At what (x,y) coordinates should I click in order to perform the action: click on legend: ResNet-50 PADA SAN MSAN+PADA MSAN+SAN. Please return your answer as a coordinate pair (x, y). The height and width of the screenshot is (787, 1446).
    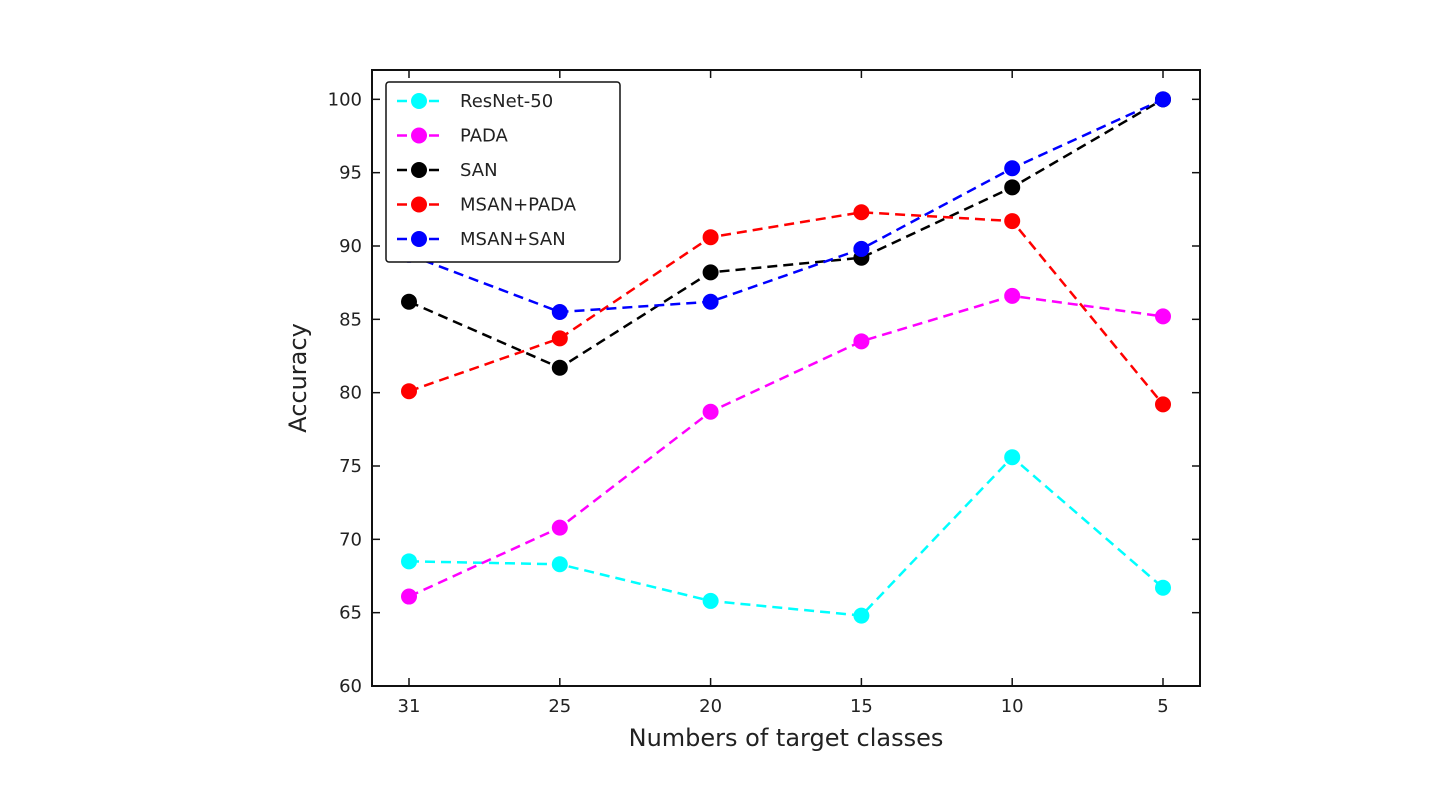
    Looking at the image, I should click on (503, 172).